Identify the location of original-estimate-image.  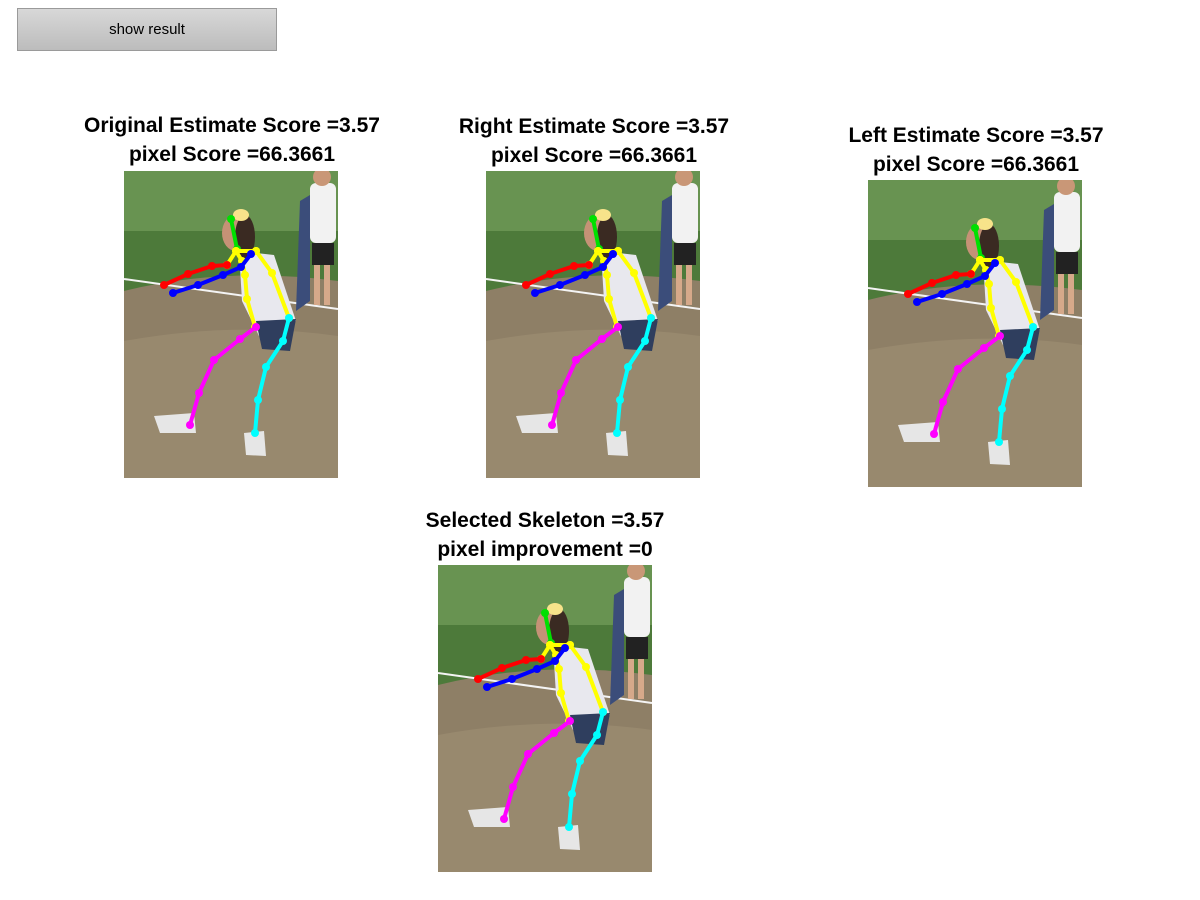
(231, 324).